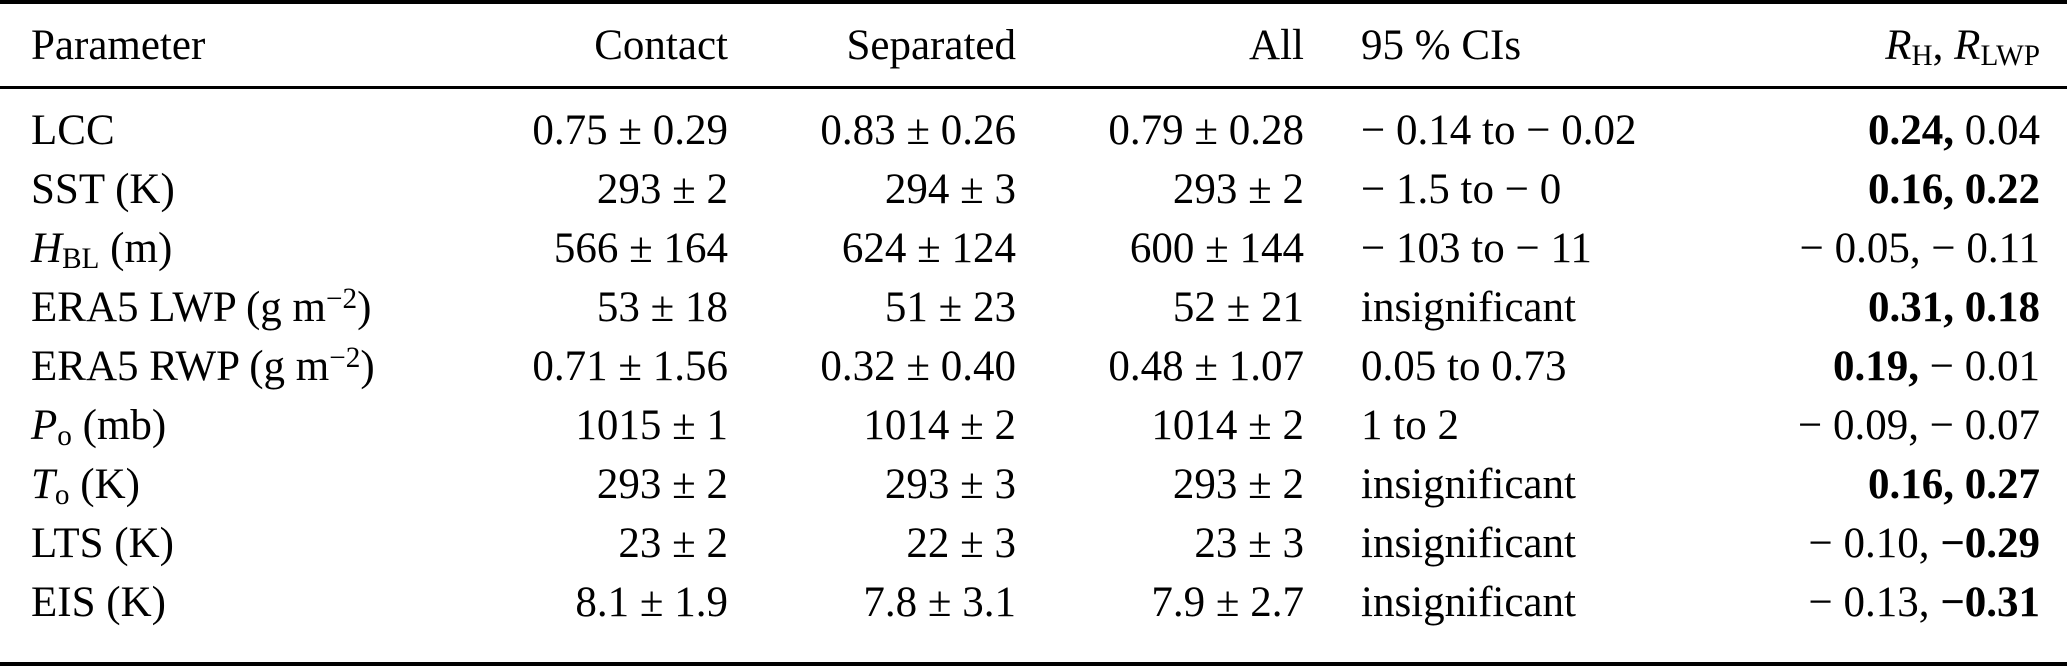  Describe the element at coordinates (1954, 484) in the screenshot. I see `correlation-cell: 0.16, 0.27` at that location.